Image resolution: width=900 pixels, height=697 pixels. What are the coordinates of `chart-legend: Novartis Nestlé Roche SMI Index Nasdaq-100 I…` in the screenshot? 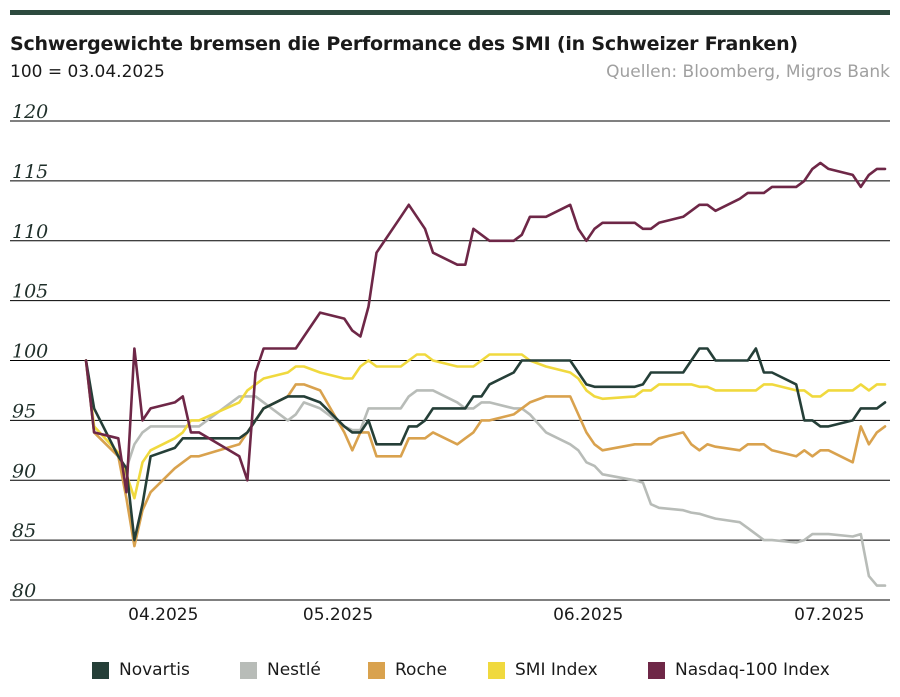 It's located at (450, 675).